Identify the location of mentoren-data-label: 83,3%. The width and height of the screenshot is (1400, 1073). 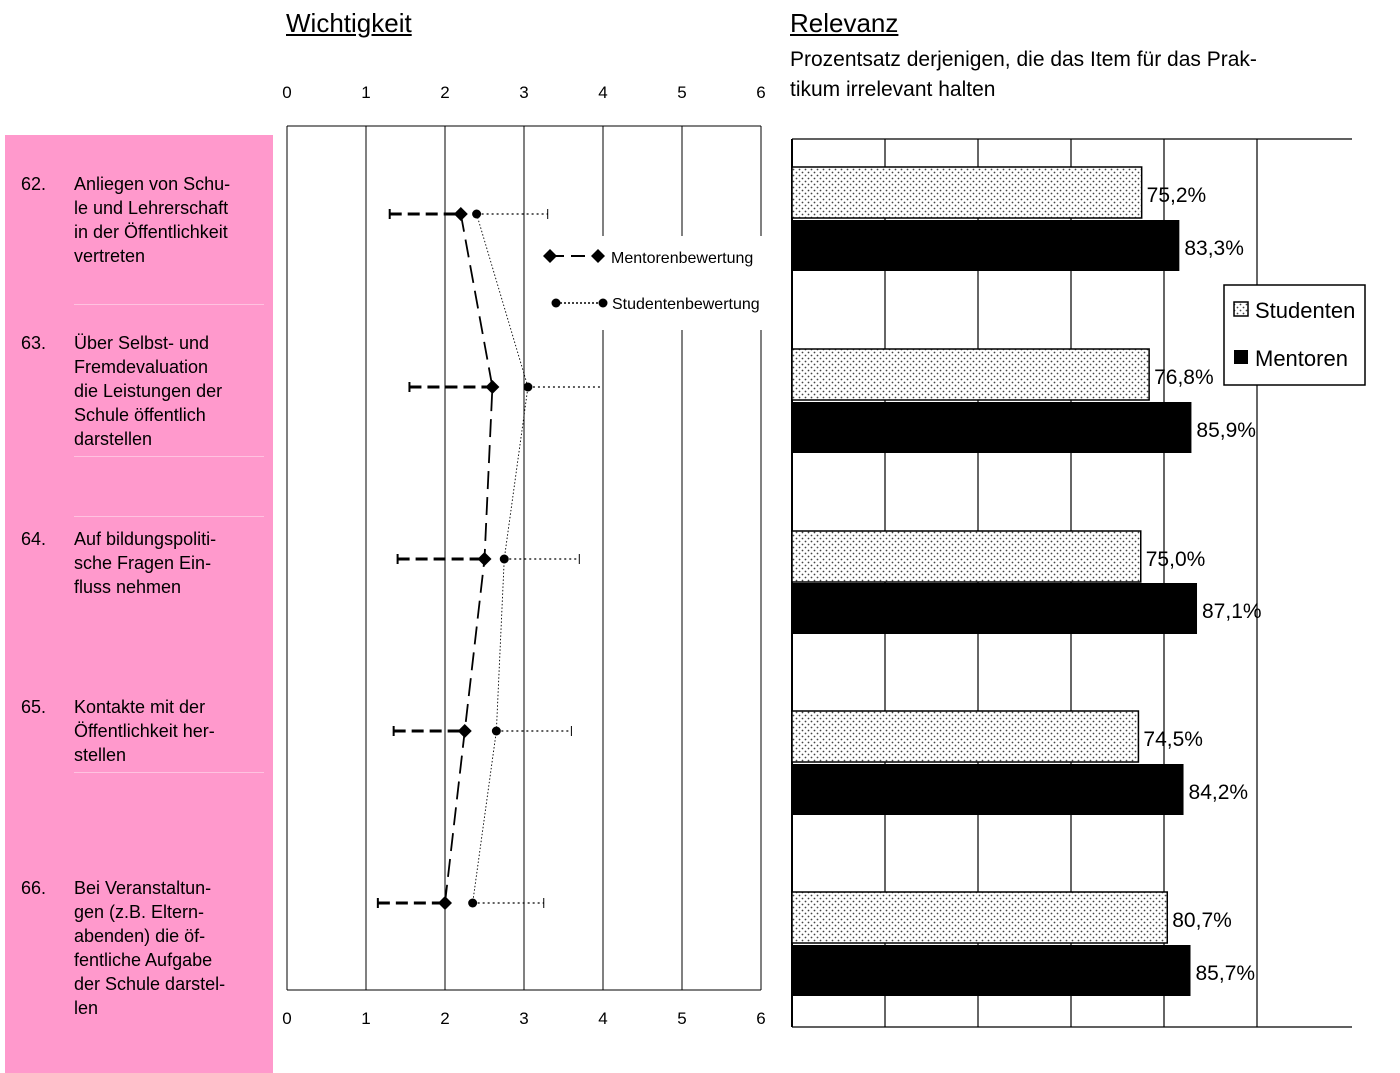
(1214, 248).